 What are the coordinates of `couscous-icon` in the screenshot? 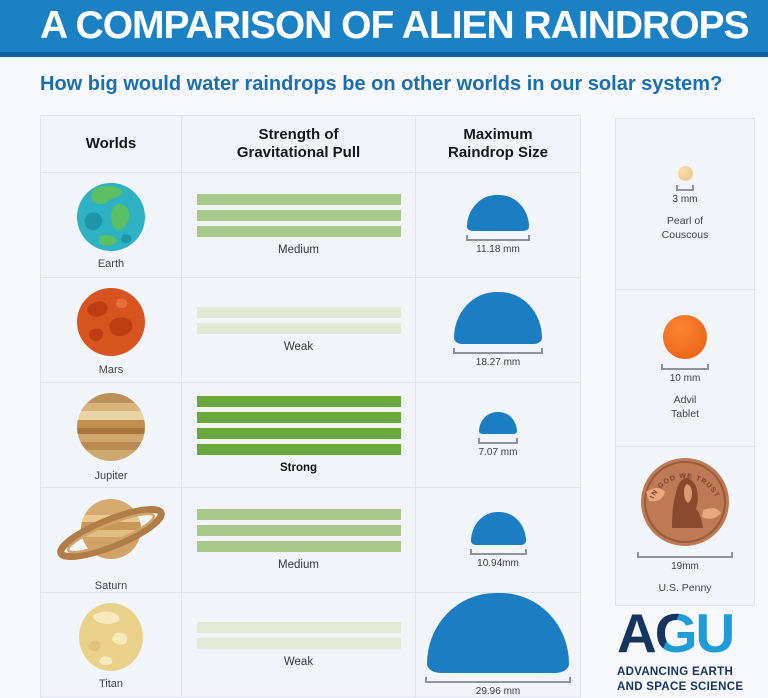 It's located at (685, 173).